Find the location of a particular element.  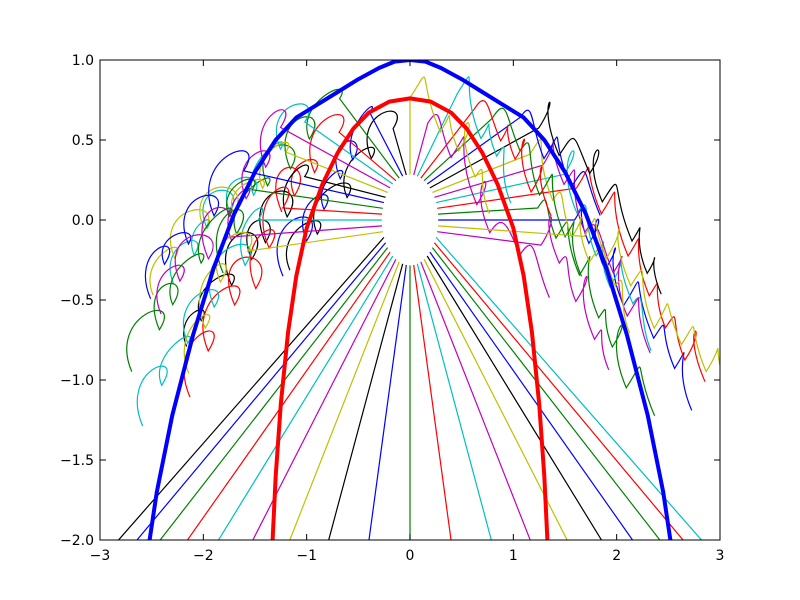

y-tick-label: −1.5 is located at coordinates (77, 461).